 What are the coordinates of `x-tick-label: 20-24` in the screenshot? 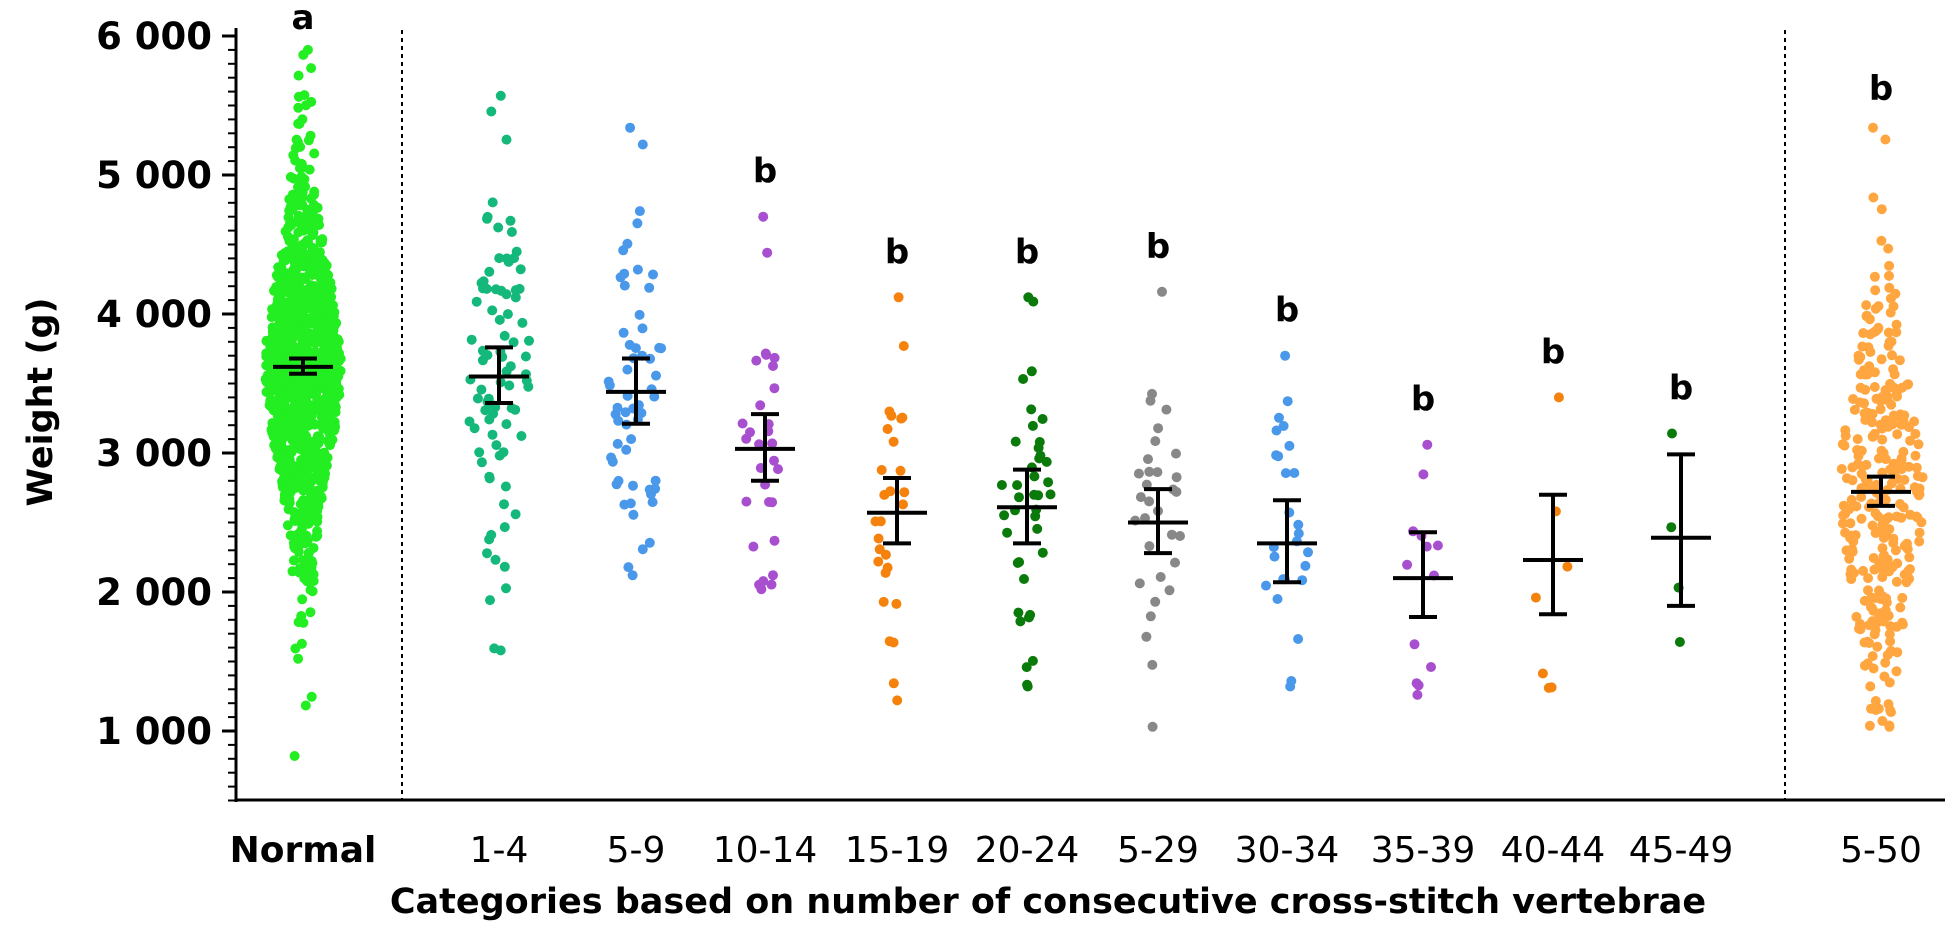 It's located at (1027, 850).